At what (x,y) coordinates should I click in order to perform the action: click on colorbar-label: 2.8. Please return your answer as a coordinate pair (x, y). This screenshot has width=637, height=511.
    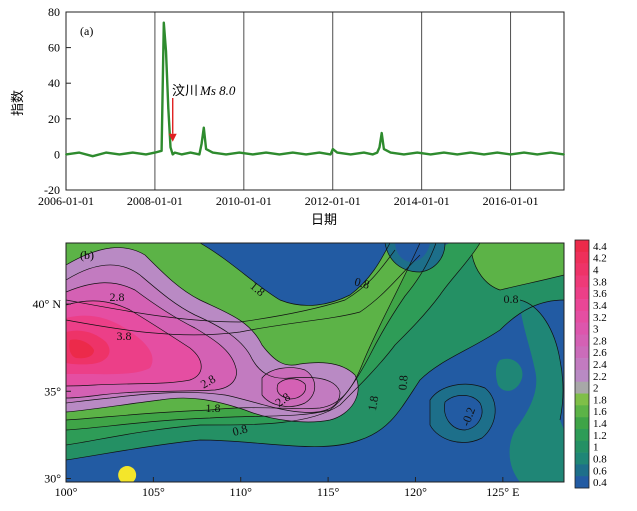
    Looking at the image, I should click on (600, 341).